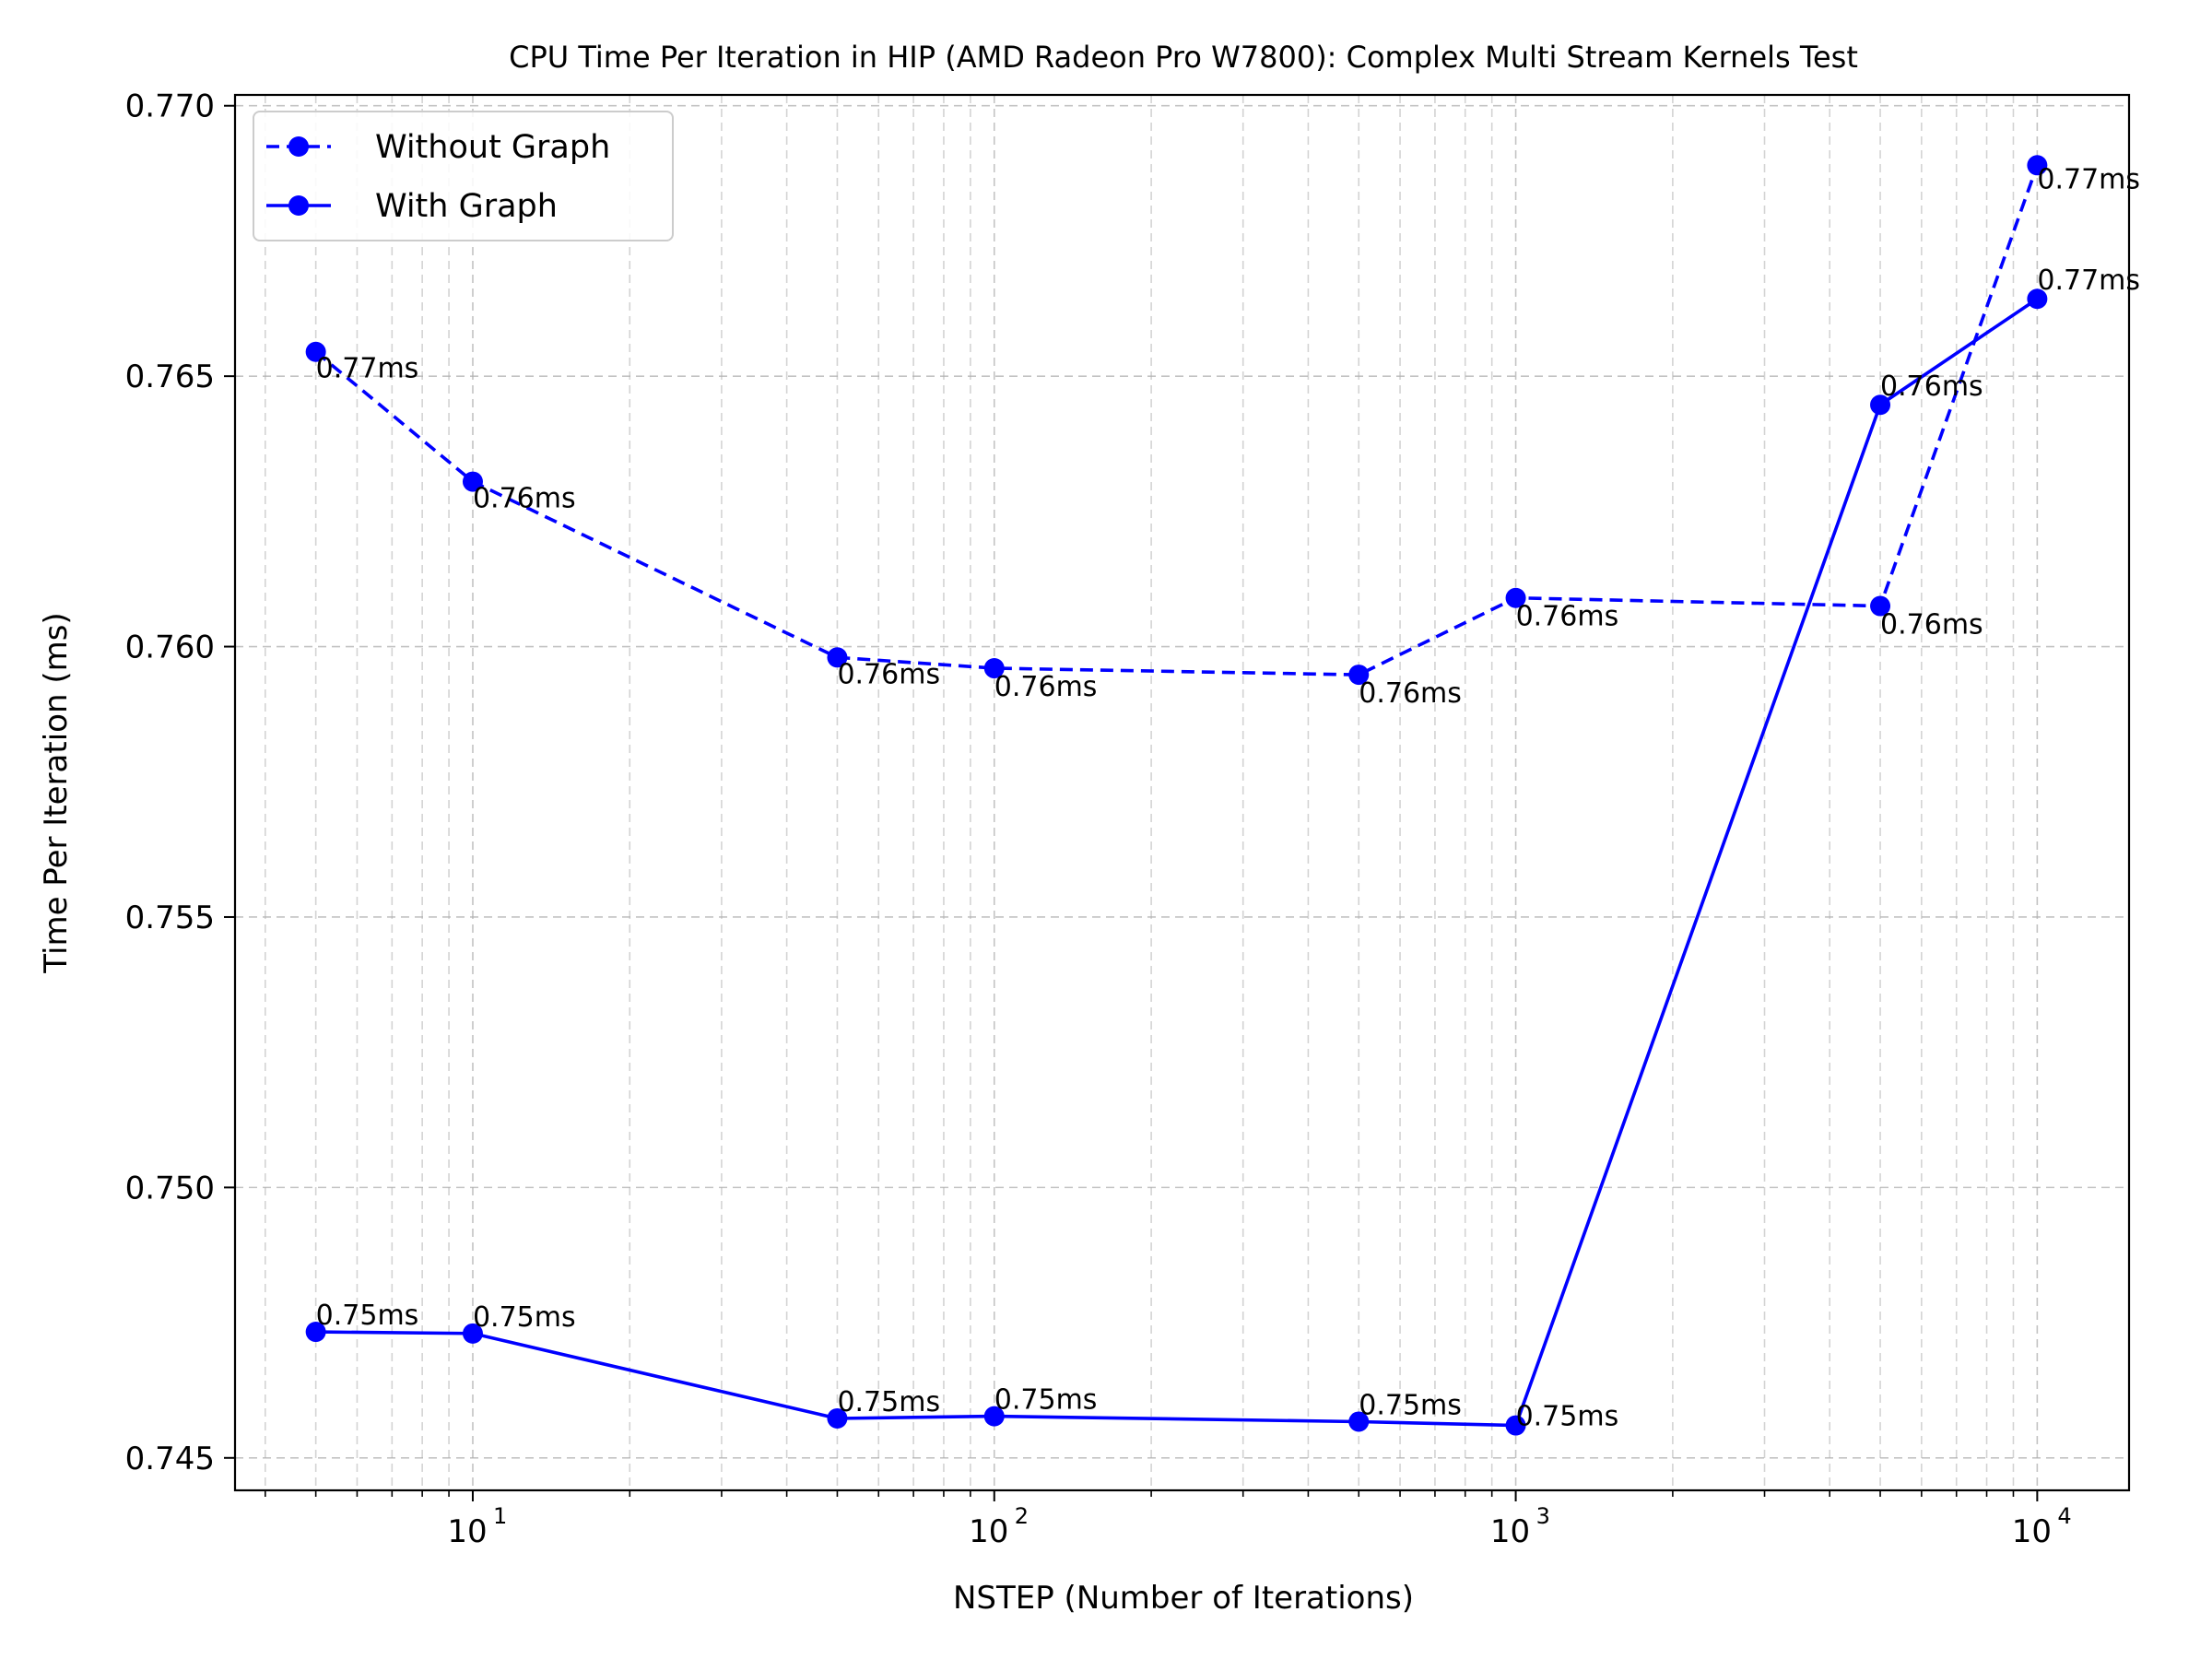  What do you see at coordinates (170, 377) in the screenshot?
I see `y-tick-label: 0.765` at bounding box center [170, 377].